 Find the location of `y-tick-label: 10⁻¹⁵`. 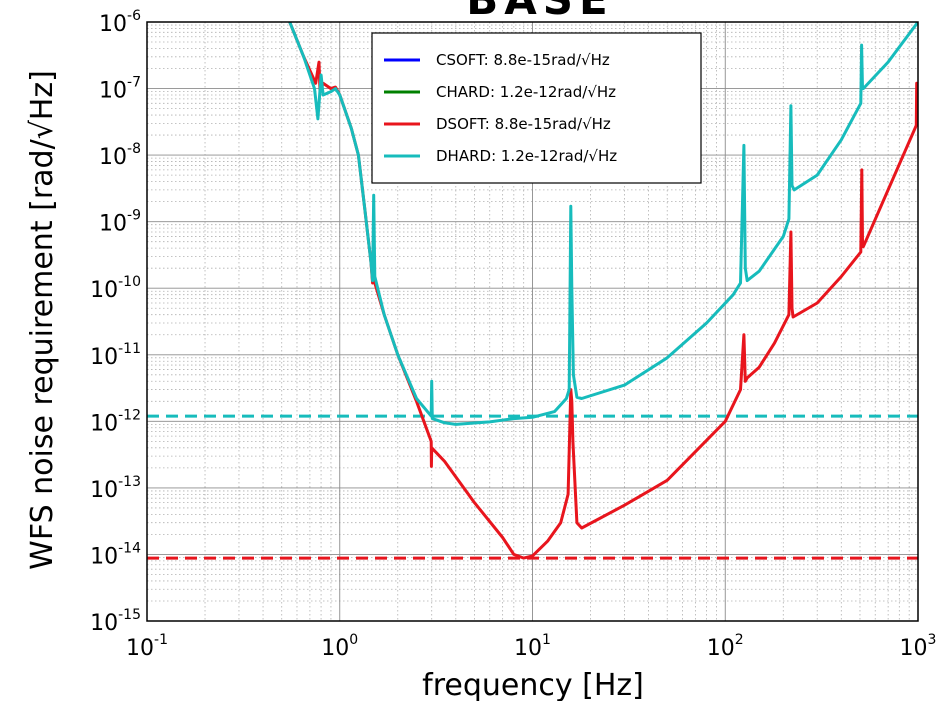

y-tick-label: 10⁻¹⁵ is located at coordinates (115, 621).